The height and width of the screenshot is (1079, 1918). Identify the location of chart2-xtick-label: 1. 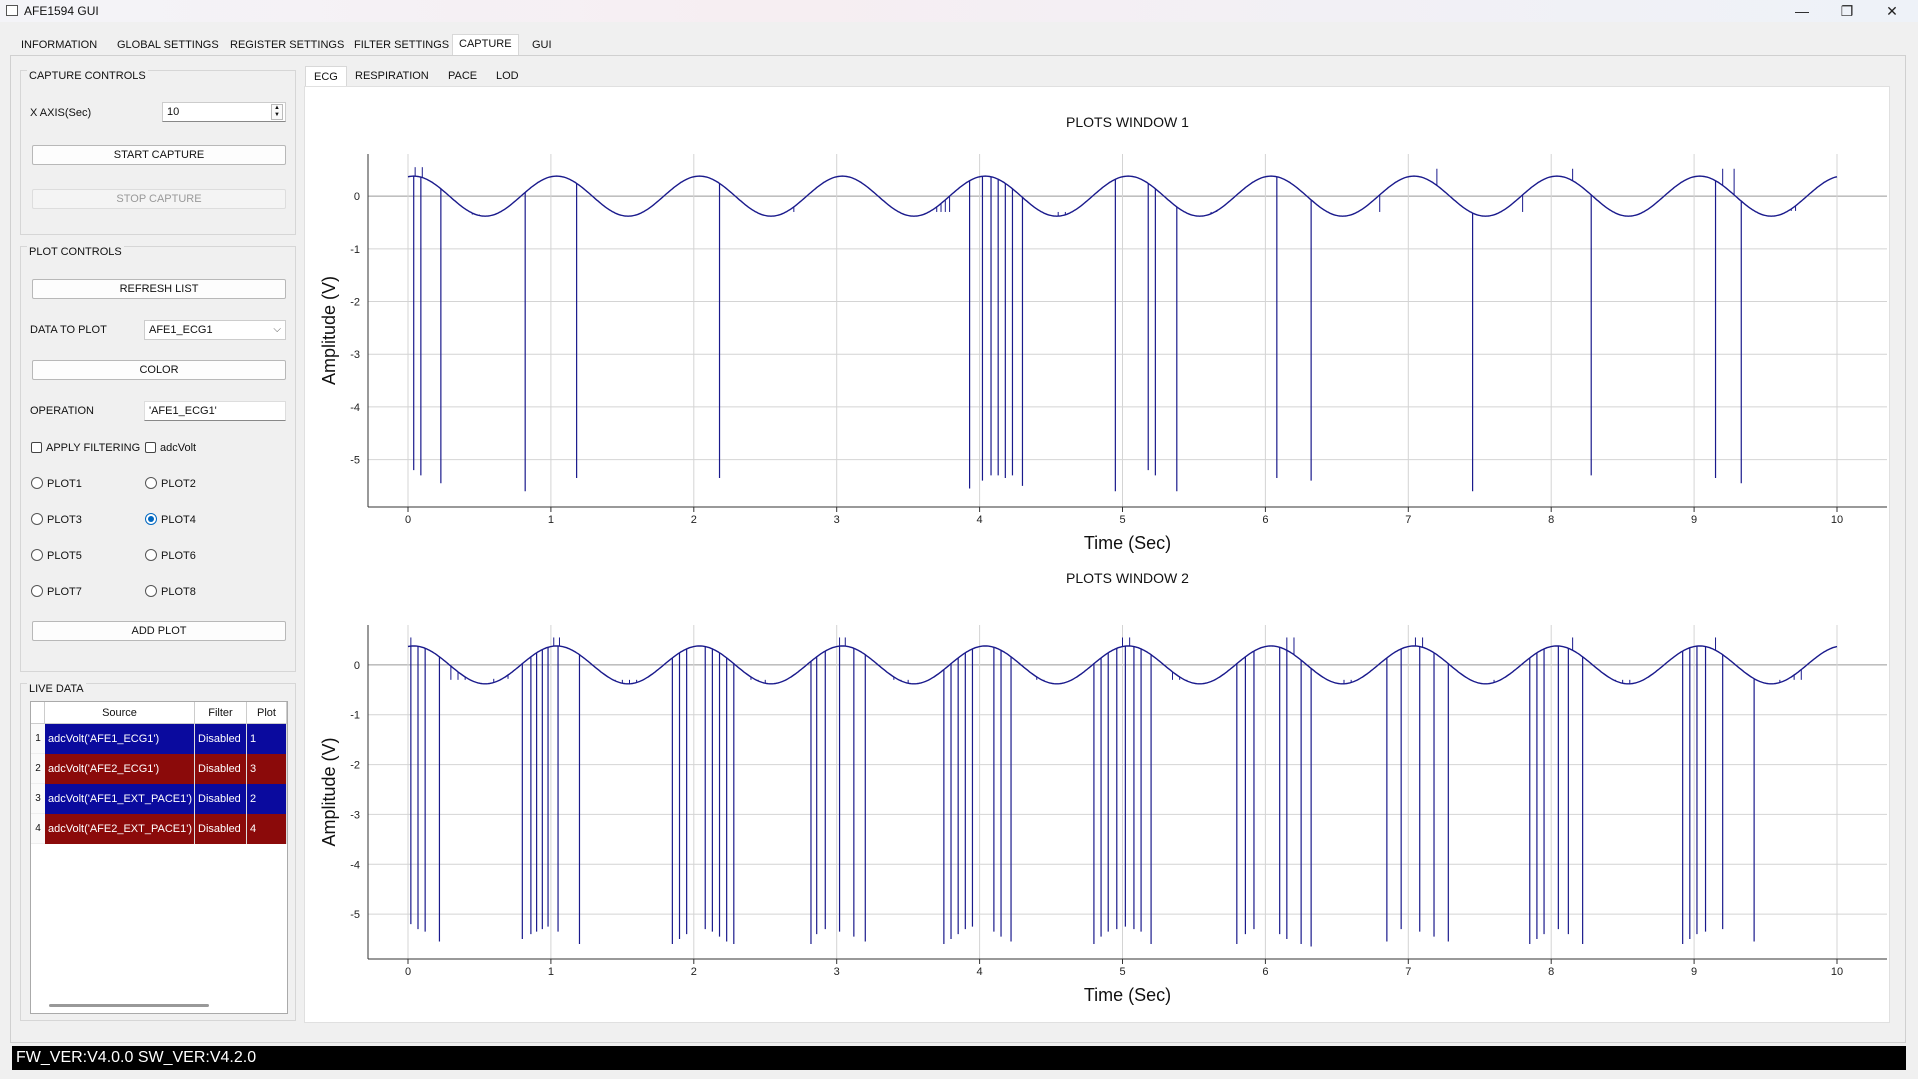
(551, 972).